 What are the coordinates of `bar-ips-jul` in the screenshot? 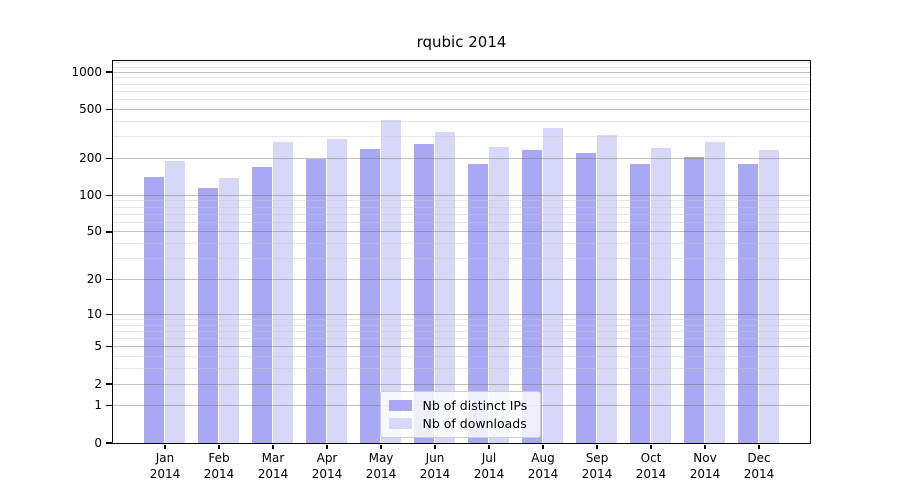 It's located at (477, 303).